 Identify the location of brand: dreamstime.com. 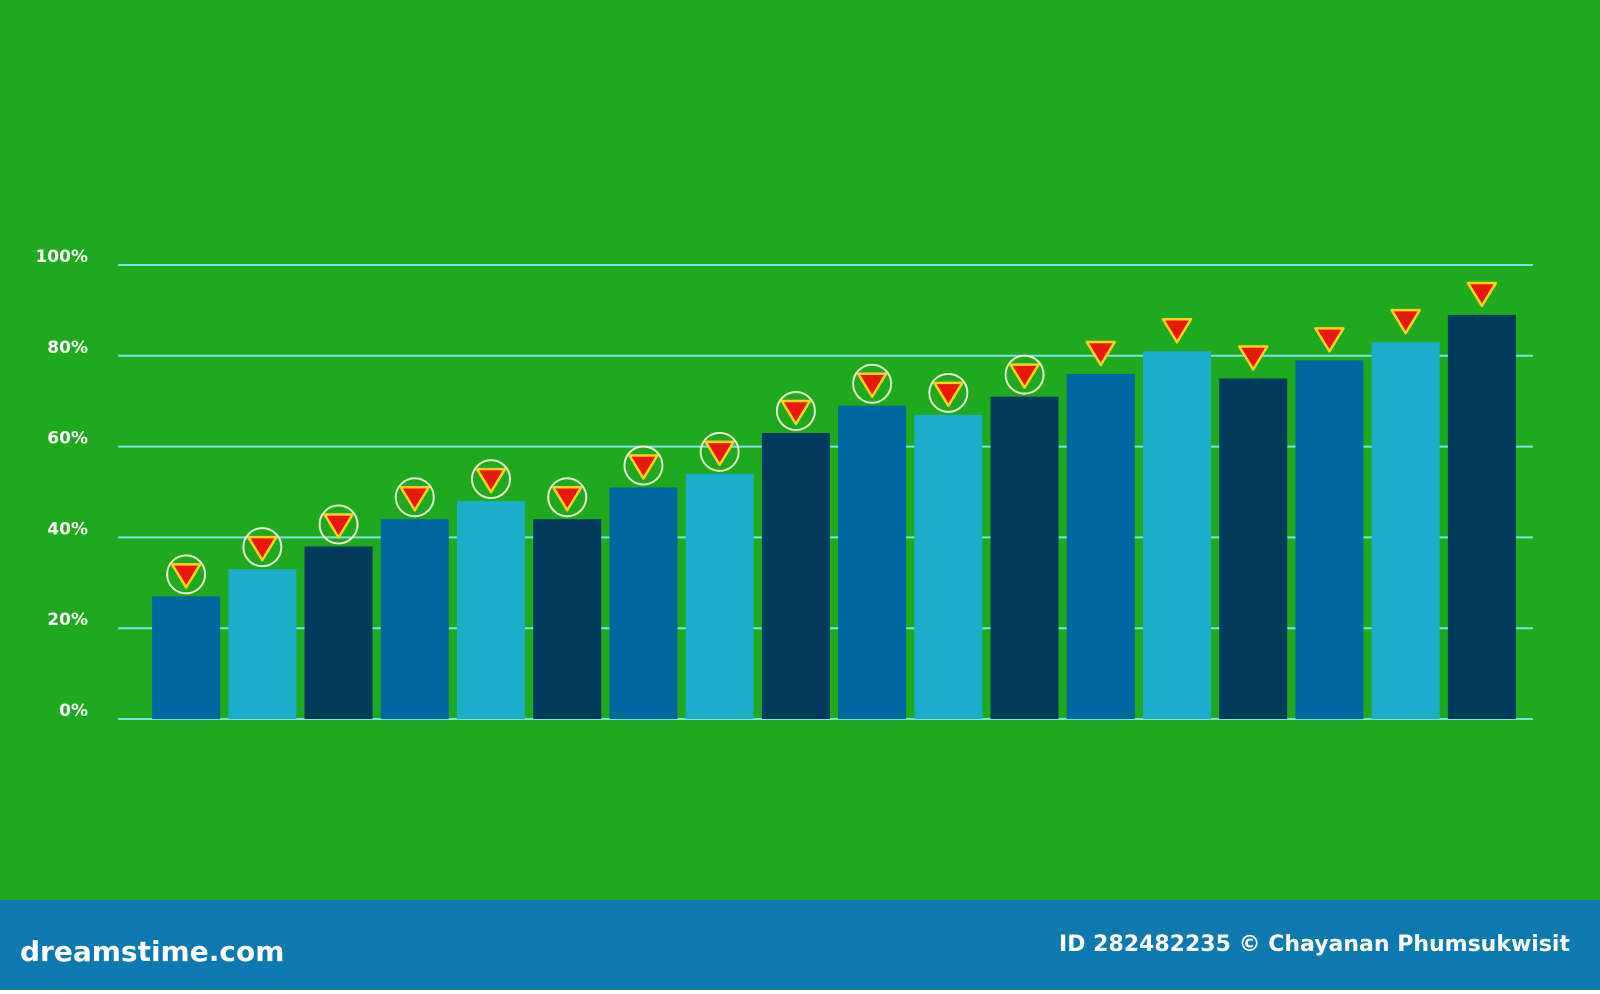
(152, 951).